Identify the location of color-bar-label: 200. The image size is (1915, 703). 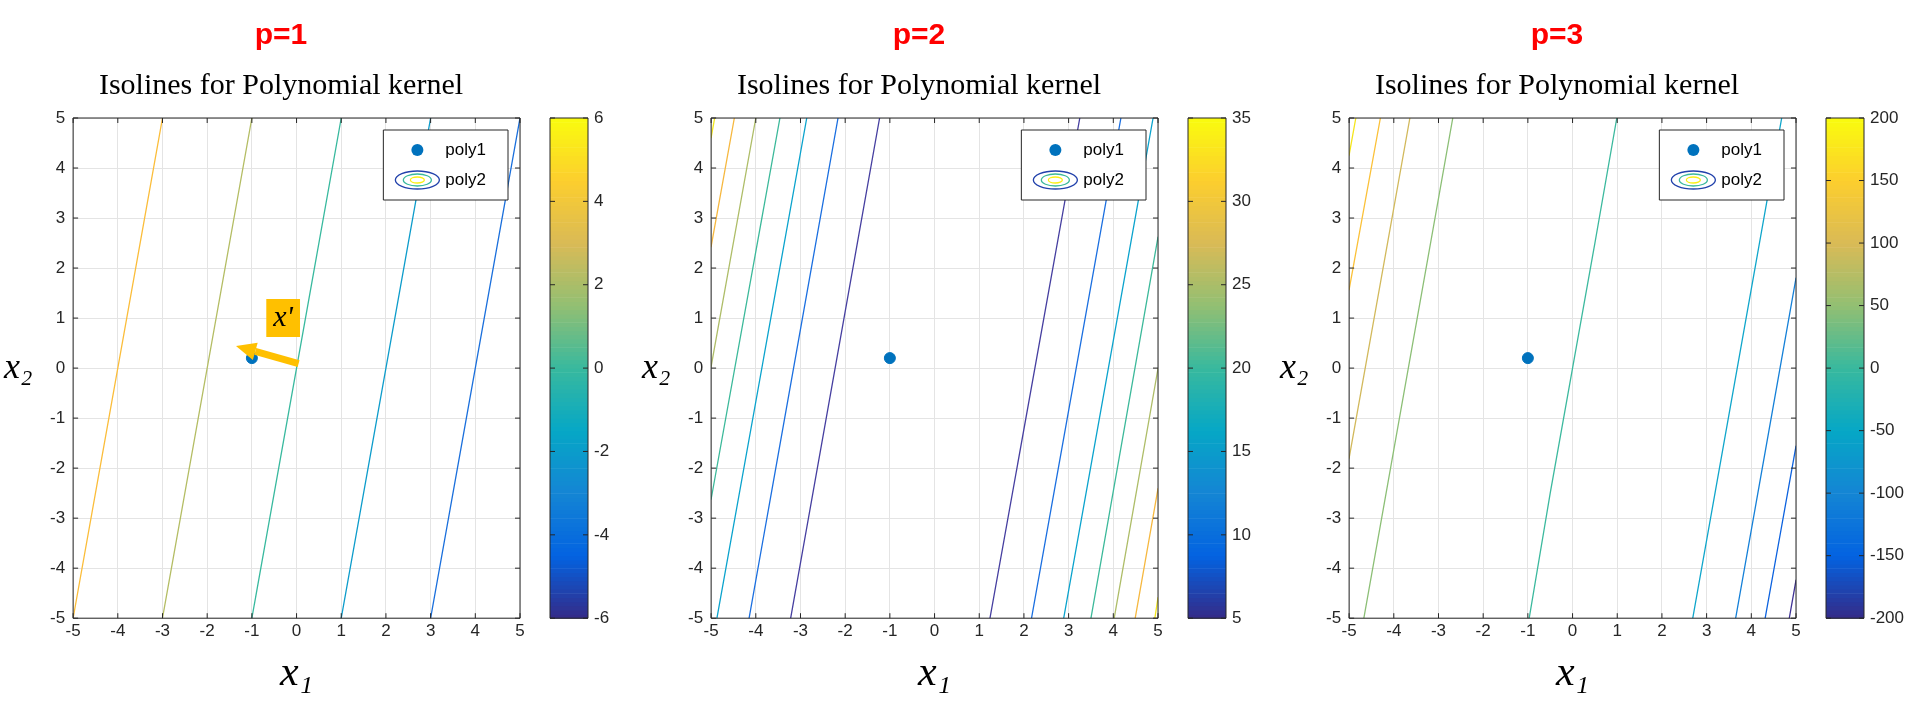
(1884, 117).